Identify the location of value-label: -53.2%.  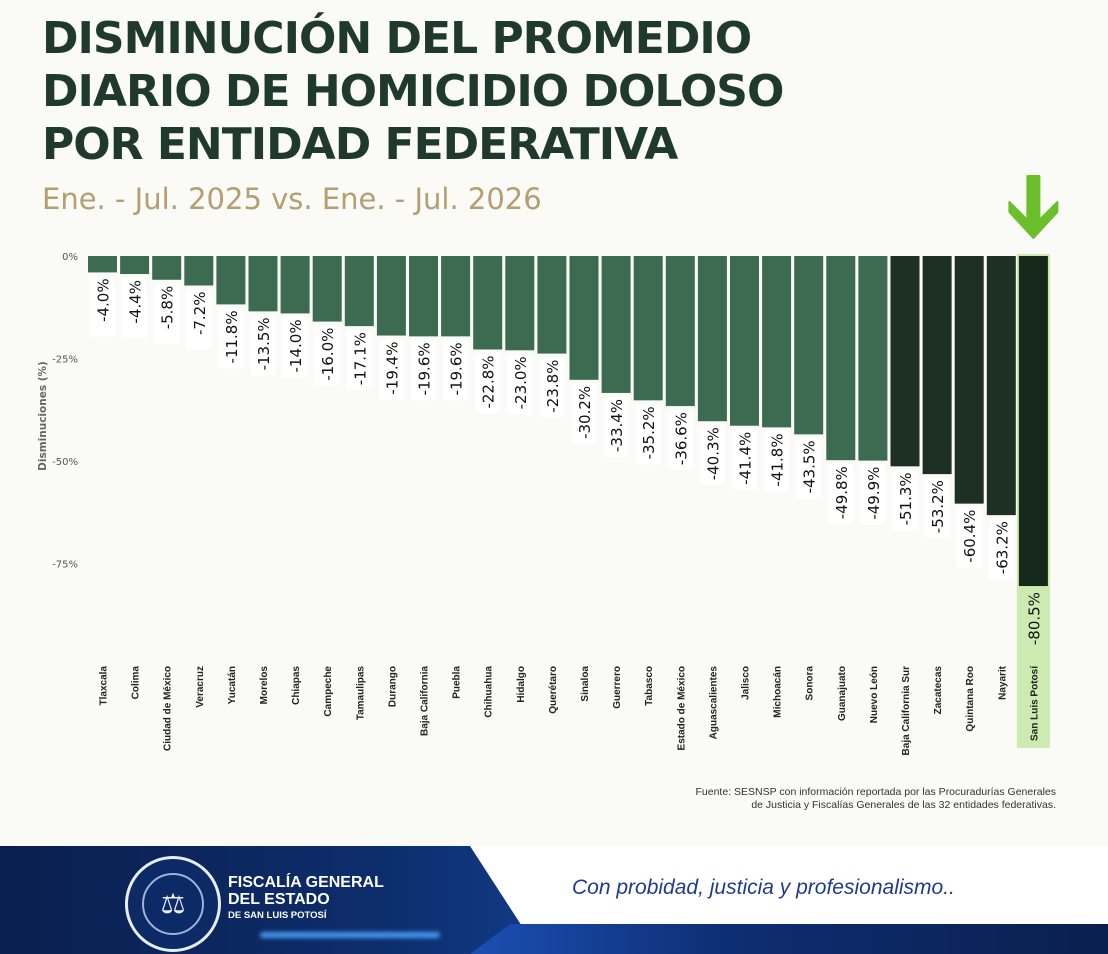
(938, 506).